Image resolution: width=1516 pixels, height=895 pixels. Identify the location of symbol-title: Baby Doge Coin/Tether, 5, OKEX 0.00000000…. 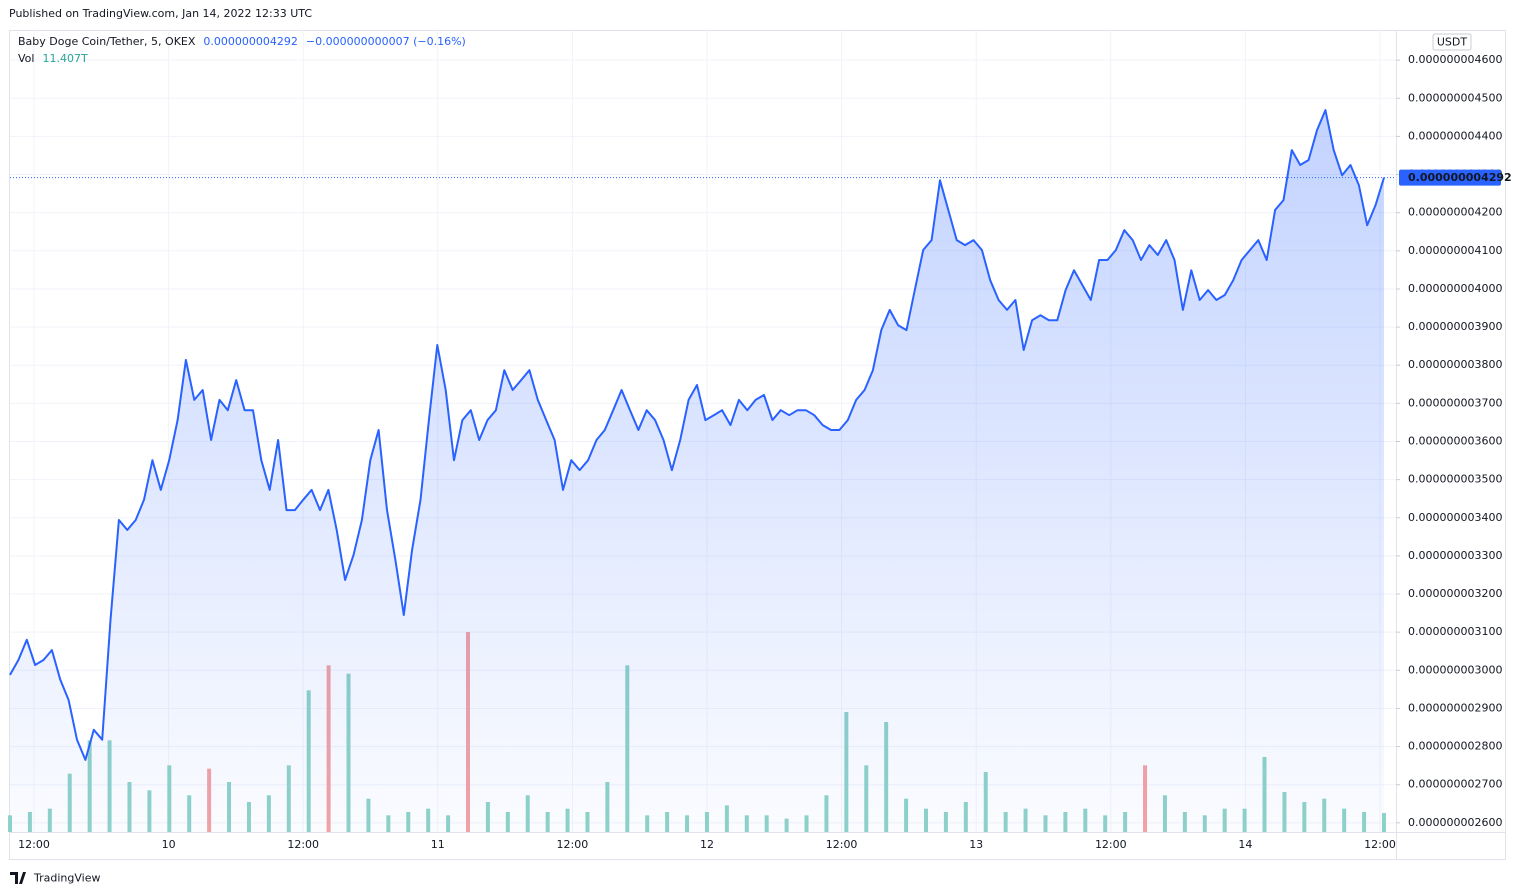
(242, 41).